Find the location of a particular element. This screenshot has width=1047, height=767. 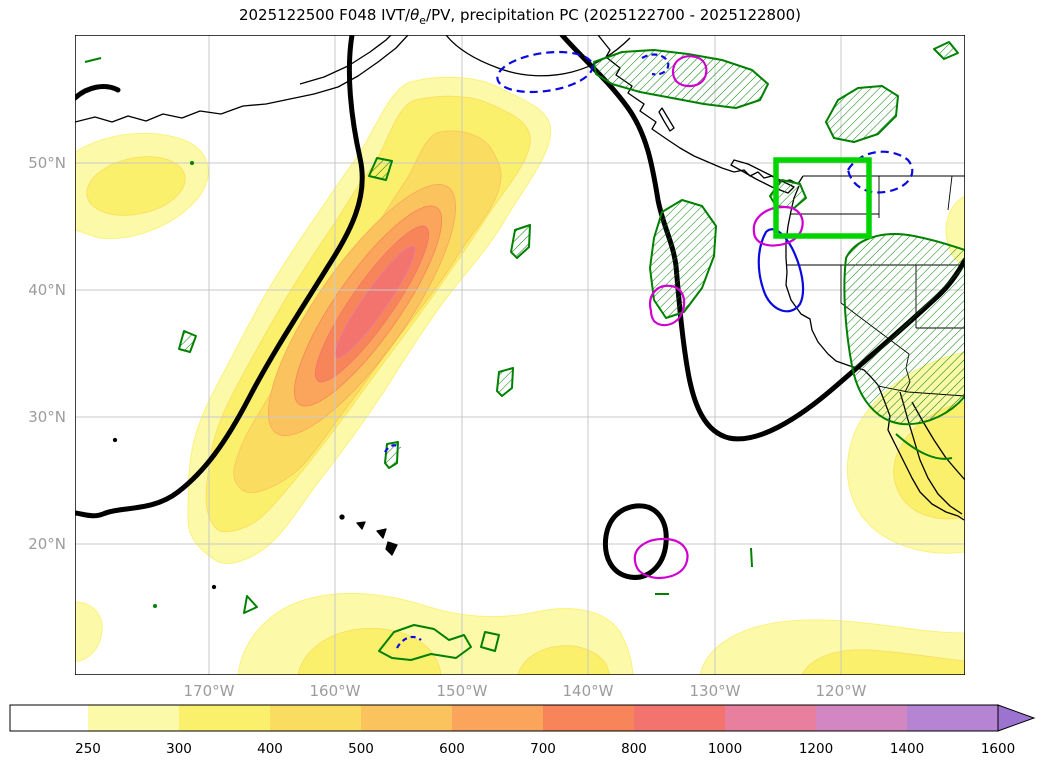

colorbar-frame is located at coordinates (504, 718).